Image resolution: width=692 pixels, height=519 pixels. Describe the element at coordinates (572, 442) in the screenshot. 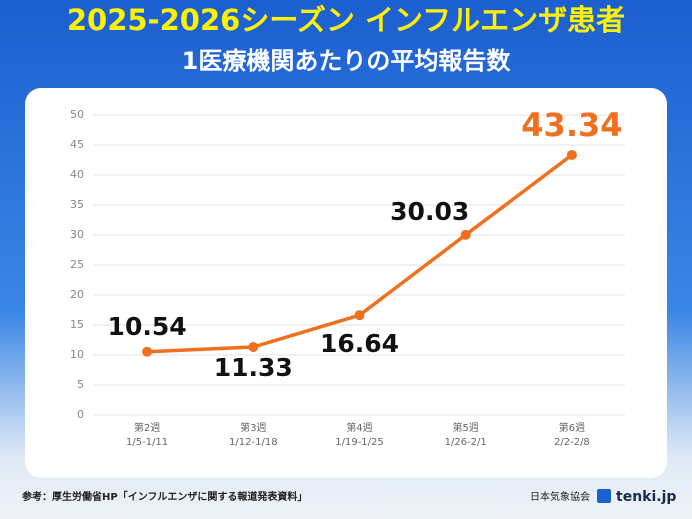

I see `x-tick-sublabel: 2/2-2/8` at that location.